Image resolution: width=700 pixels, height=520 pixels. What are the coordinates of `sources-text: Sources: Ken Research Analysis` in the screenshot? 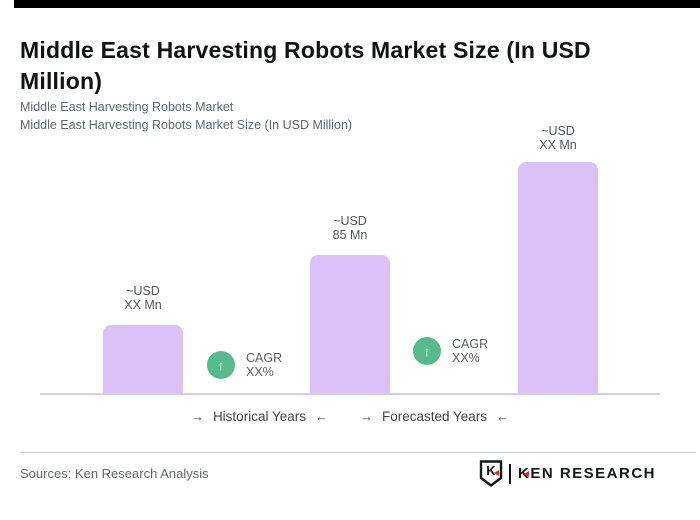 It's located at (114, 473).